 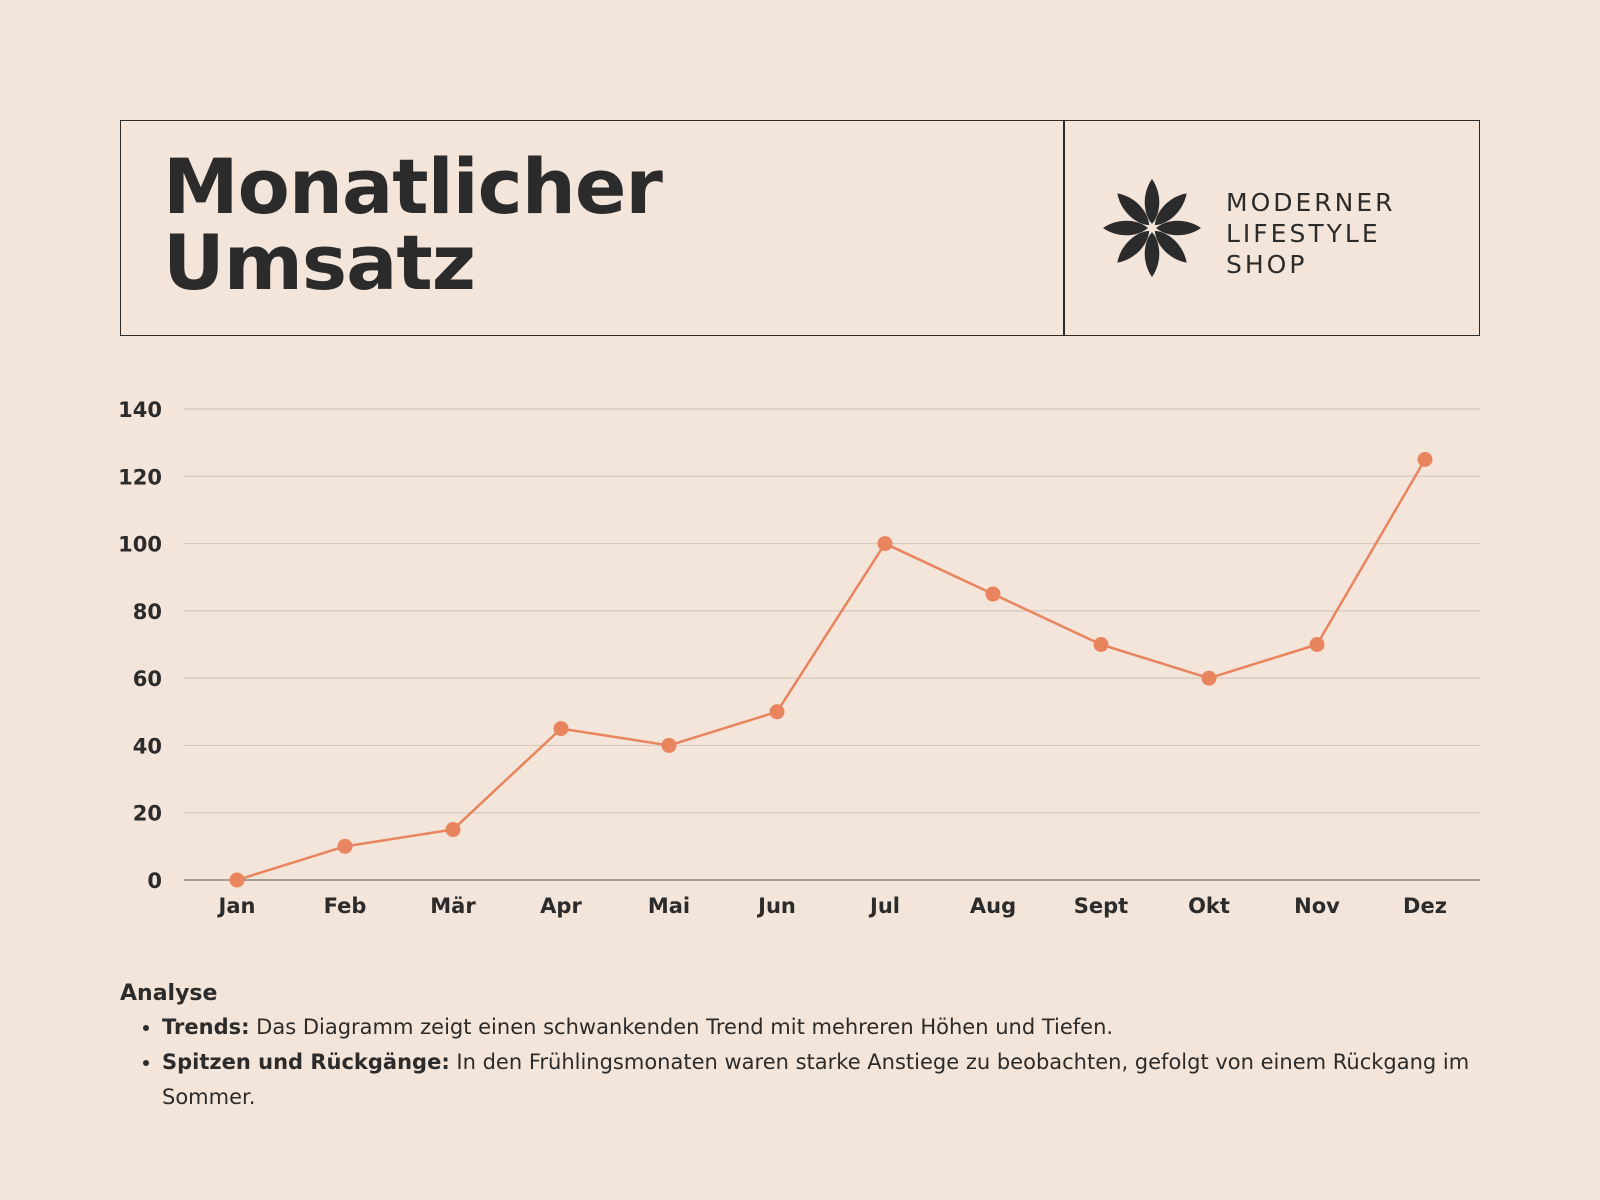 What do you see at coordinates (453, 906) in the screenshot?
I see `x-tick-label: Mär` at bounding box center [453, 906].